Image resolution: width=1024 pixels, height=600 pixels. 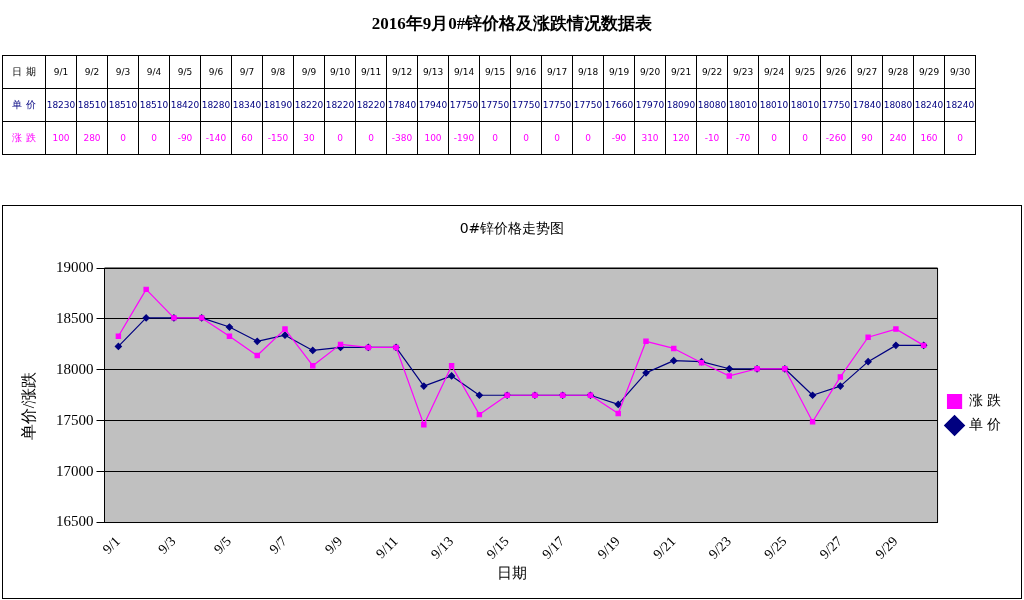 What do you see at coordinates (333, 545) in the screenshot?
I see `x-tick-label: 9/9` at bounding box center [333, 545].